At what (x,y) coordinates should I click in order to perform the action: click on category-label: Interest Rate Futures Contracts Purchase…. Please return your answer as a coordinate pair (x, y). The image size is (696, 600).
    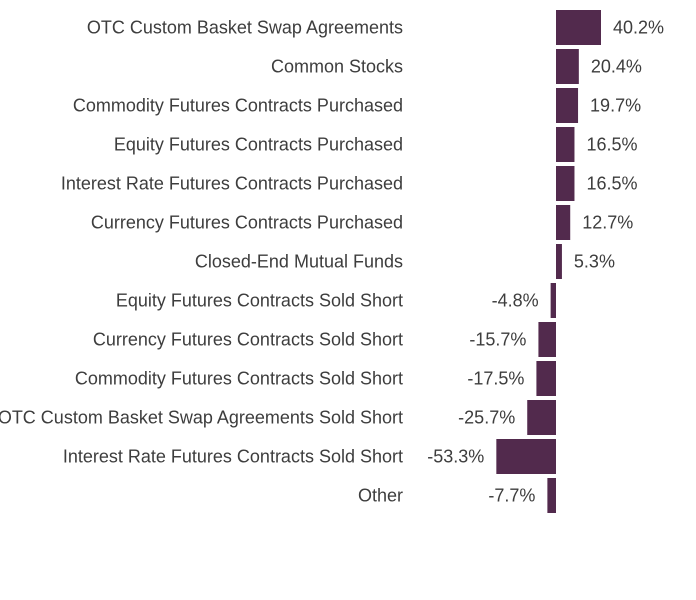
    Looking at the image, I should click on (232, 184).